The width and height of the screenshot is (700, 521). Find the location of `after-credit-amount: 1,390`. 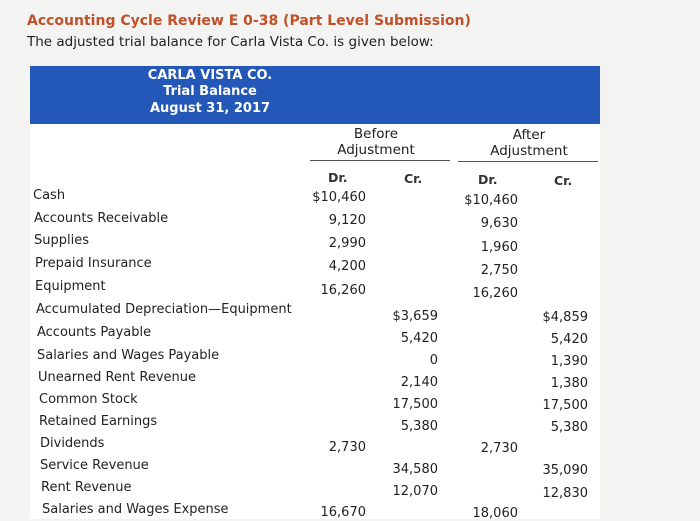

after-credit-amount: 1,390 is located at coordinates (569, 361).